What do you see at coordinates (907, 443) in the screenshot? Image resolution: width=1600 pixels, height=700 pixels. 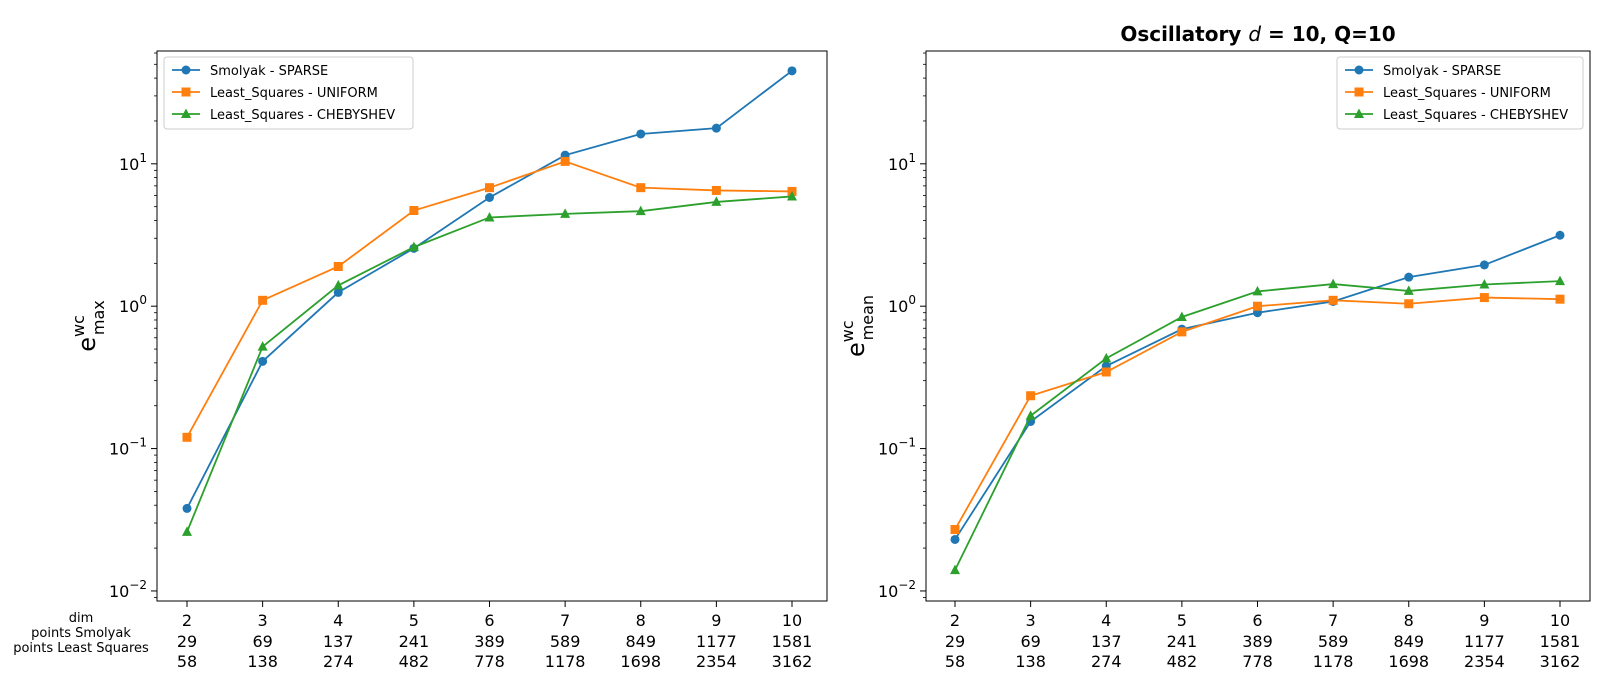 I see `y-tick-exponent: −1` at bounding box center [907, 443].